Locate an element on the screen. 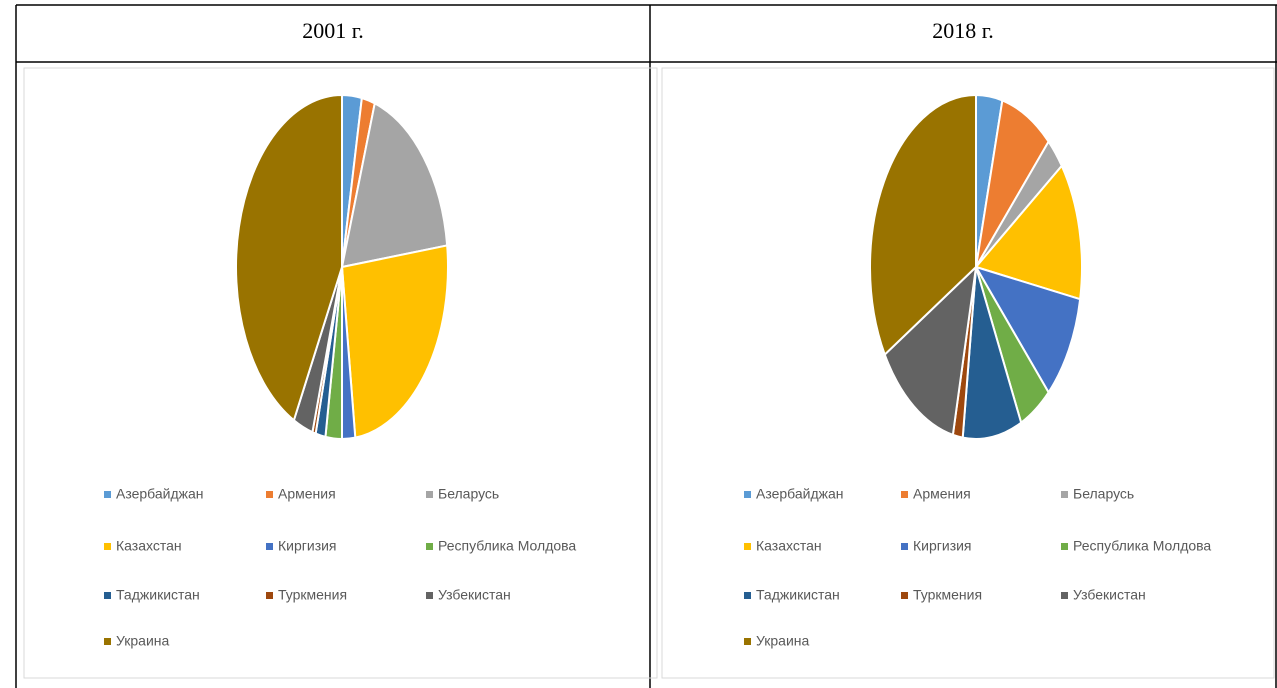  column-header: 2001 г. is located at coordinates (333, 30).